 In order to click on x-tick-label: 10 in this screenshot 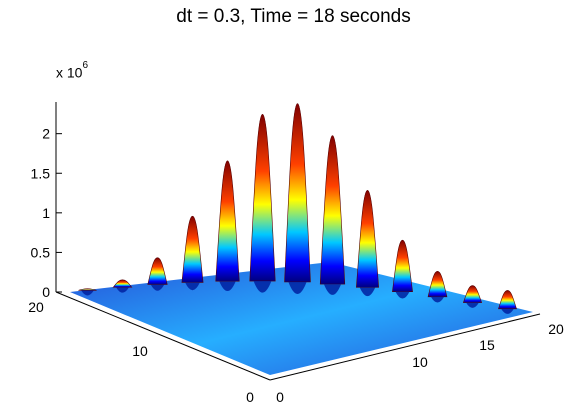, I will do `click(420, 362)`.